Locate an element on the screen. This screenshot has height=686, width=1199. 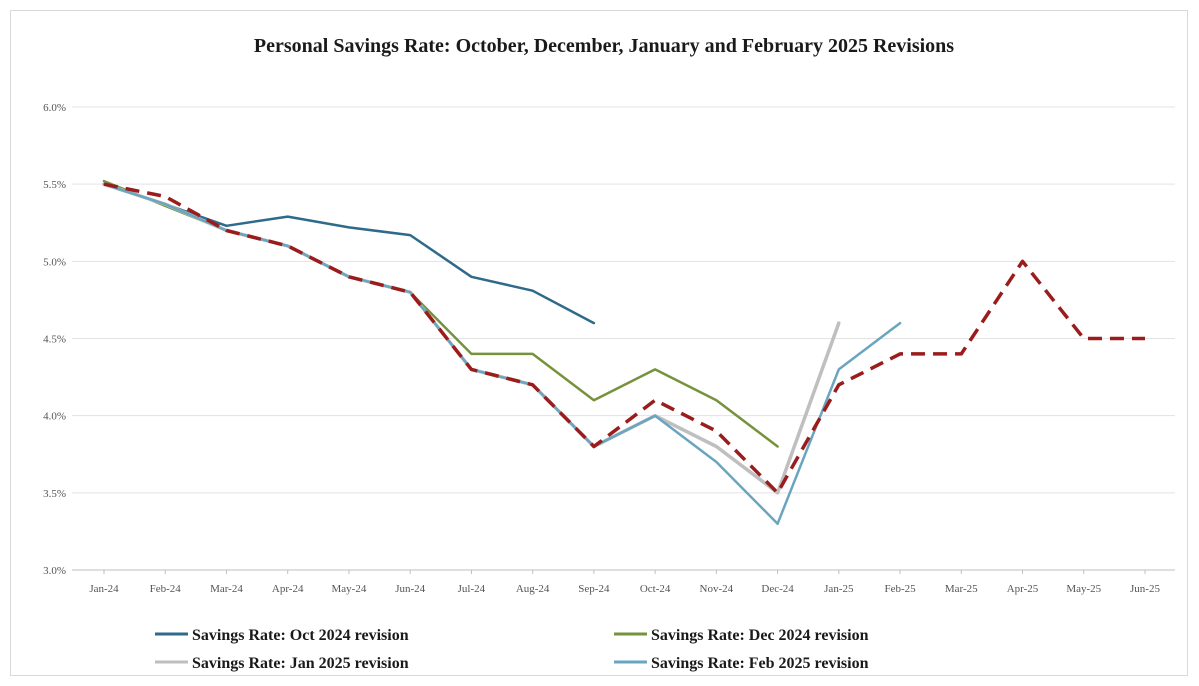
x-tick-label: Apr-24 is located at coordinates (288, 589).